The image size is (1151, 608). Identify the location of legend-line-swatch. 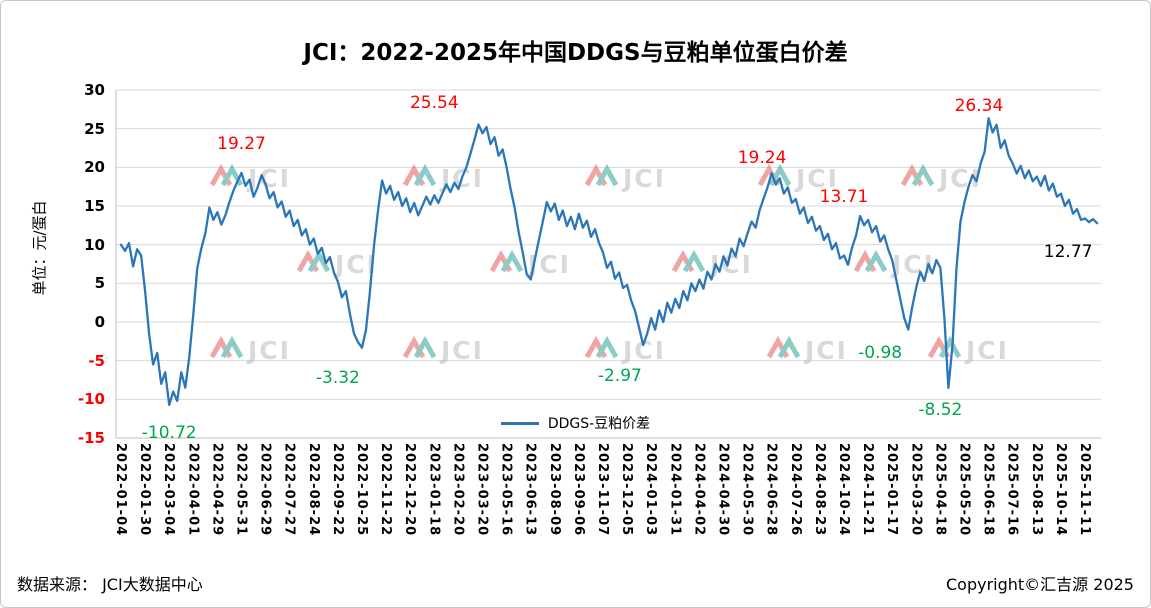
(519, 423).